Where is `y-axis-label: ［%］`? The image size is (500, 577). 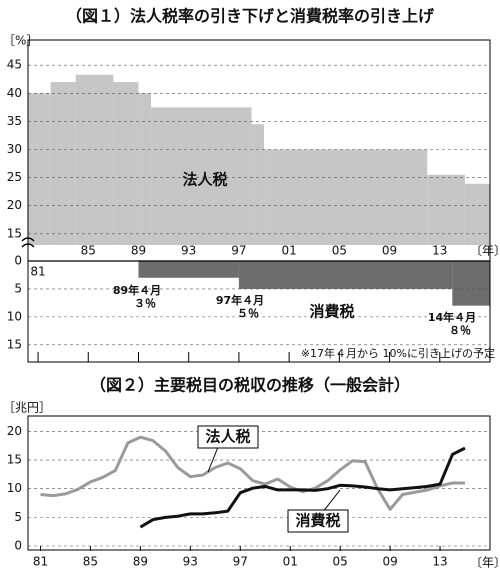 y-axis-label: ［%］ is located at coordinates (20, 41).